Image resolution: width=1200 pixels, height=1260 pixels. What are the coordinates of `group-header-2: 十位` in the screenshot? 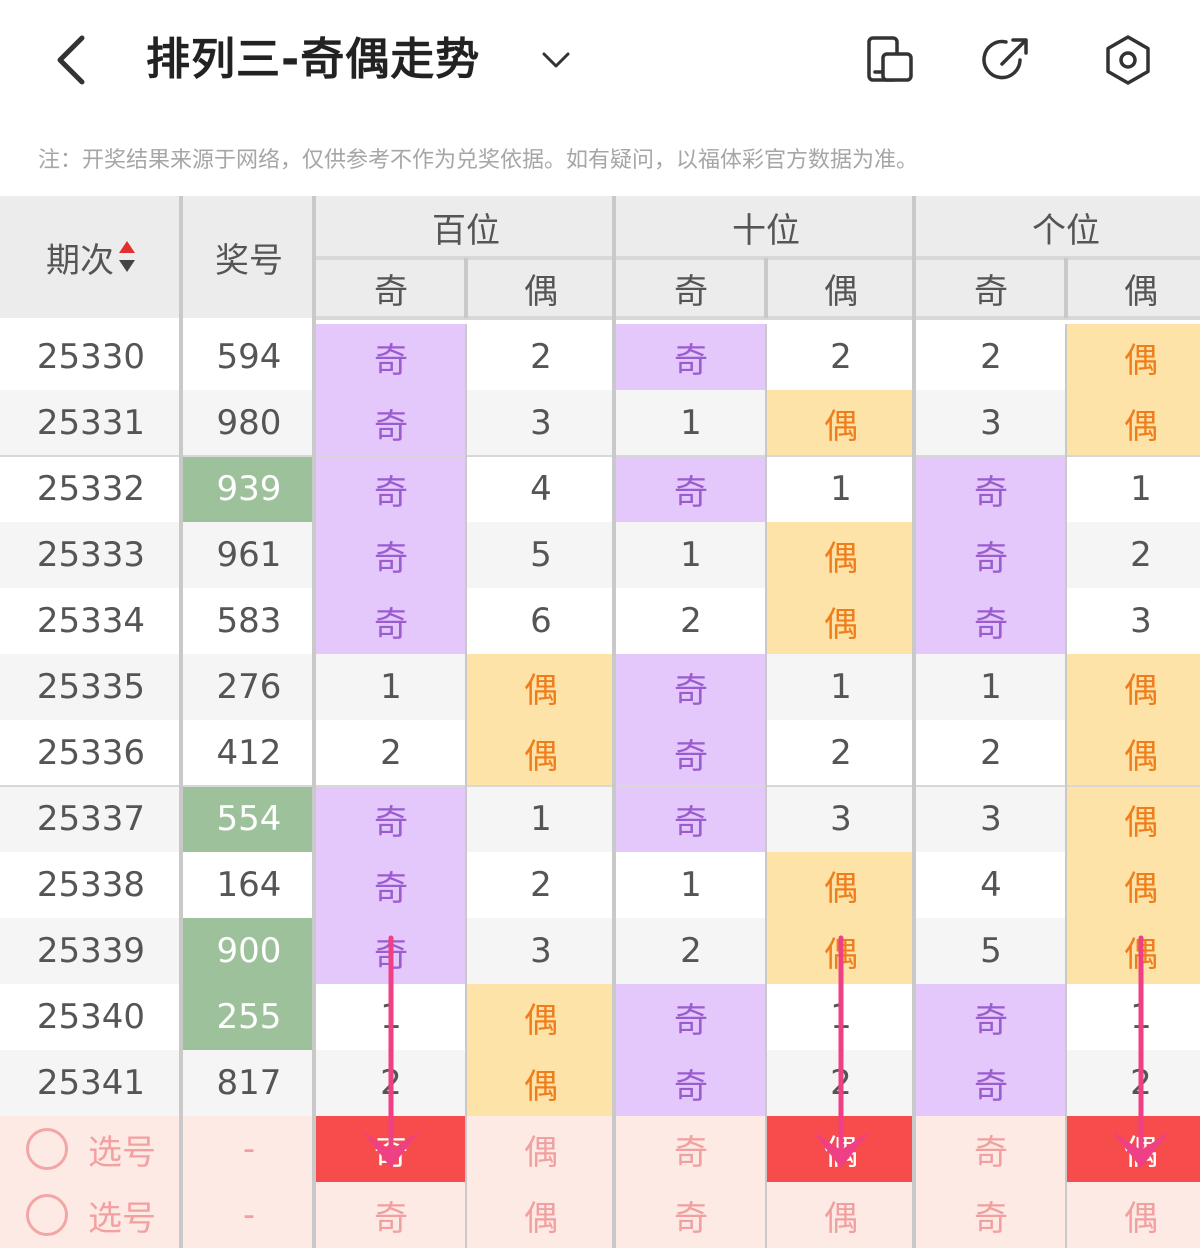 It's located at (766, 227).